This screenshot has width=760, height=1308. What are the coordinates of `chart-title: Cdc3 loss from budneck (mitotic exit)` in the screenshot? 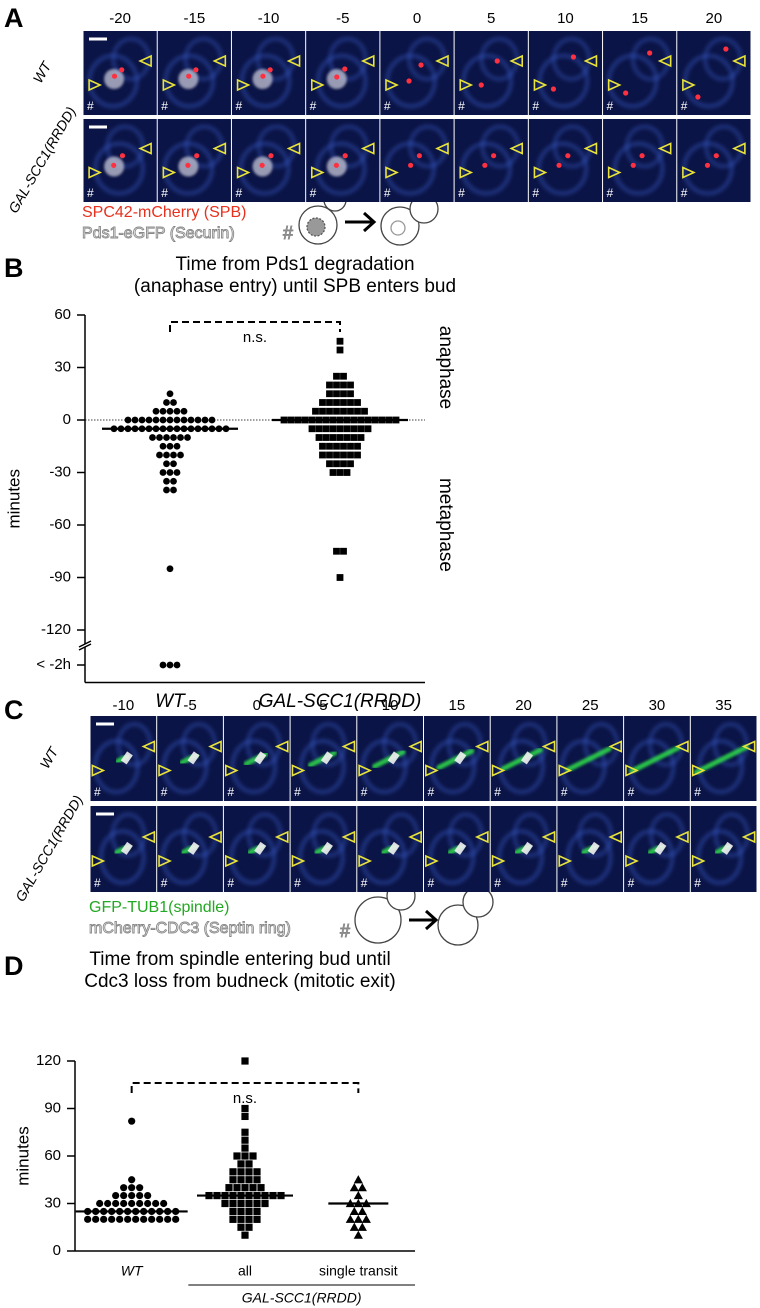 It's located at (240, 981).